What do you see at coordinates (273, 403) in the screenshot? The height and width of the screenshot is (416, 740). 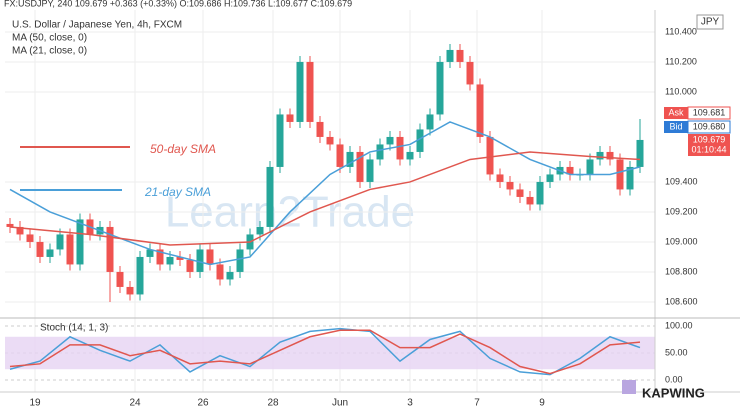 I see `x-tick-label: 28` at bounding box center [273, 403].